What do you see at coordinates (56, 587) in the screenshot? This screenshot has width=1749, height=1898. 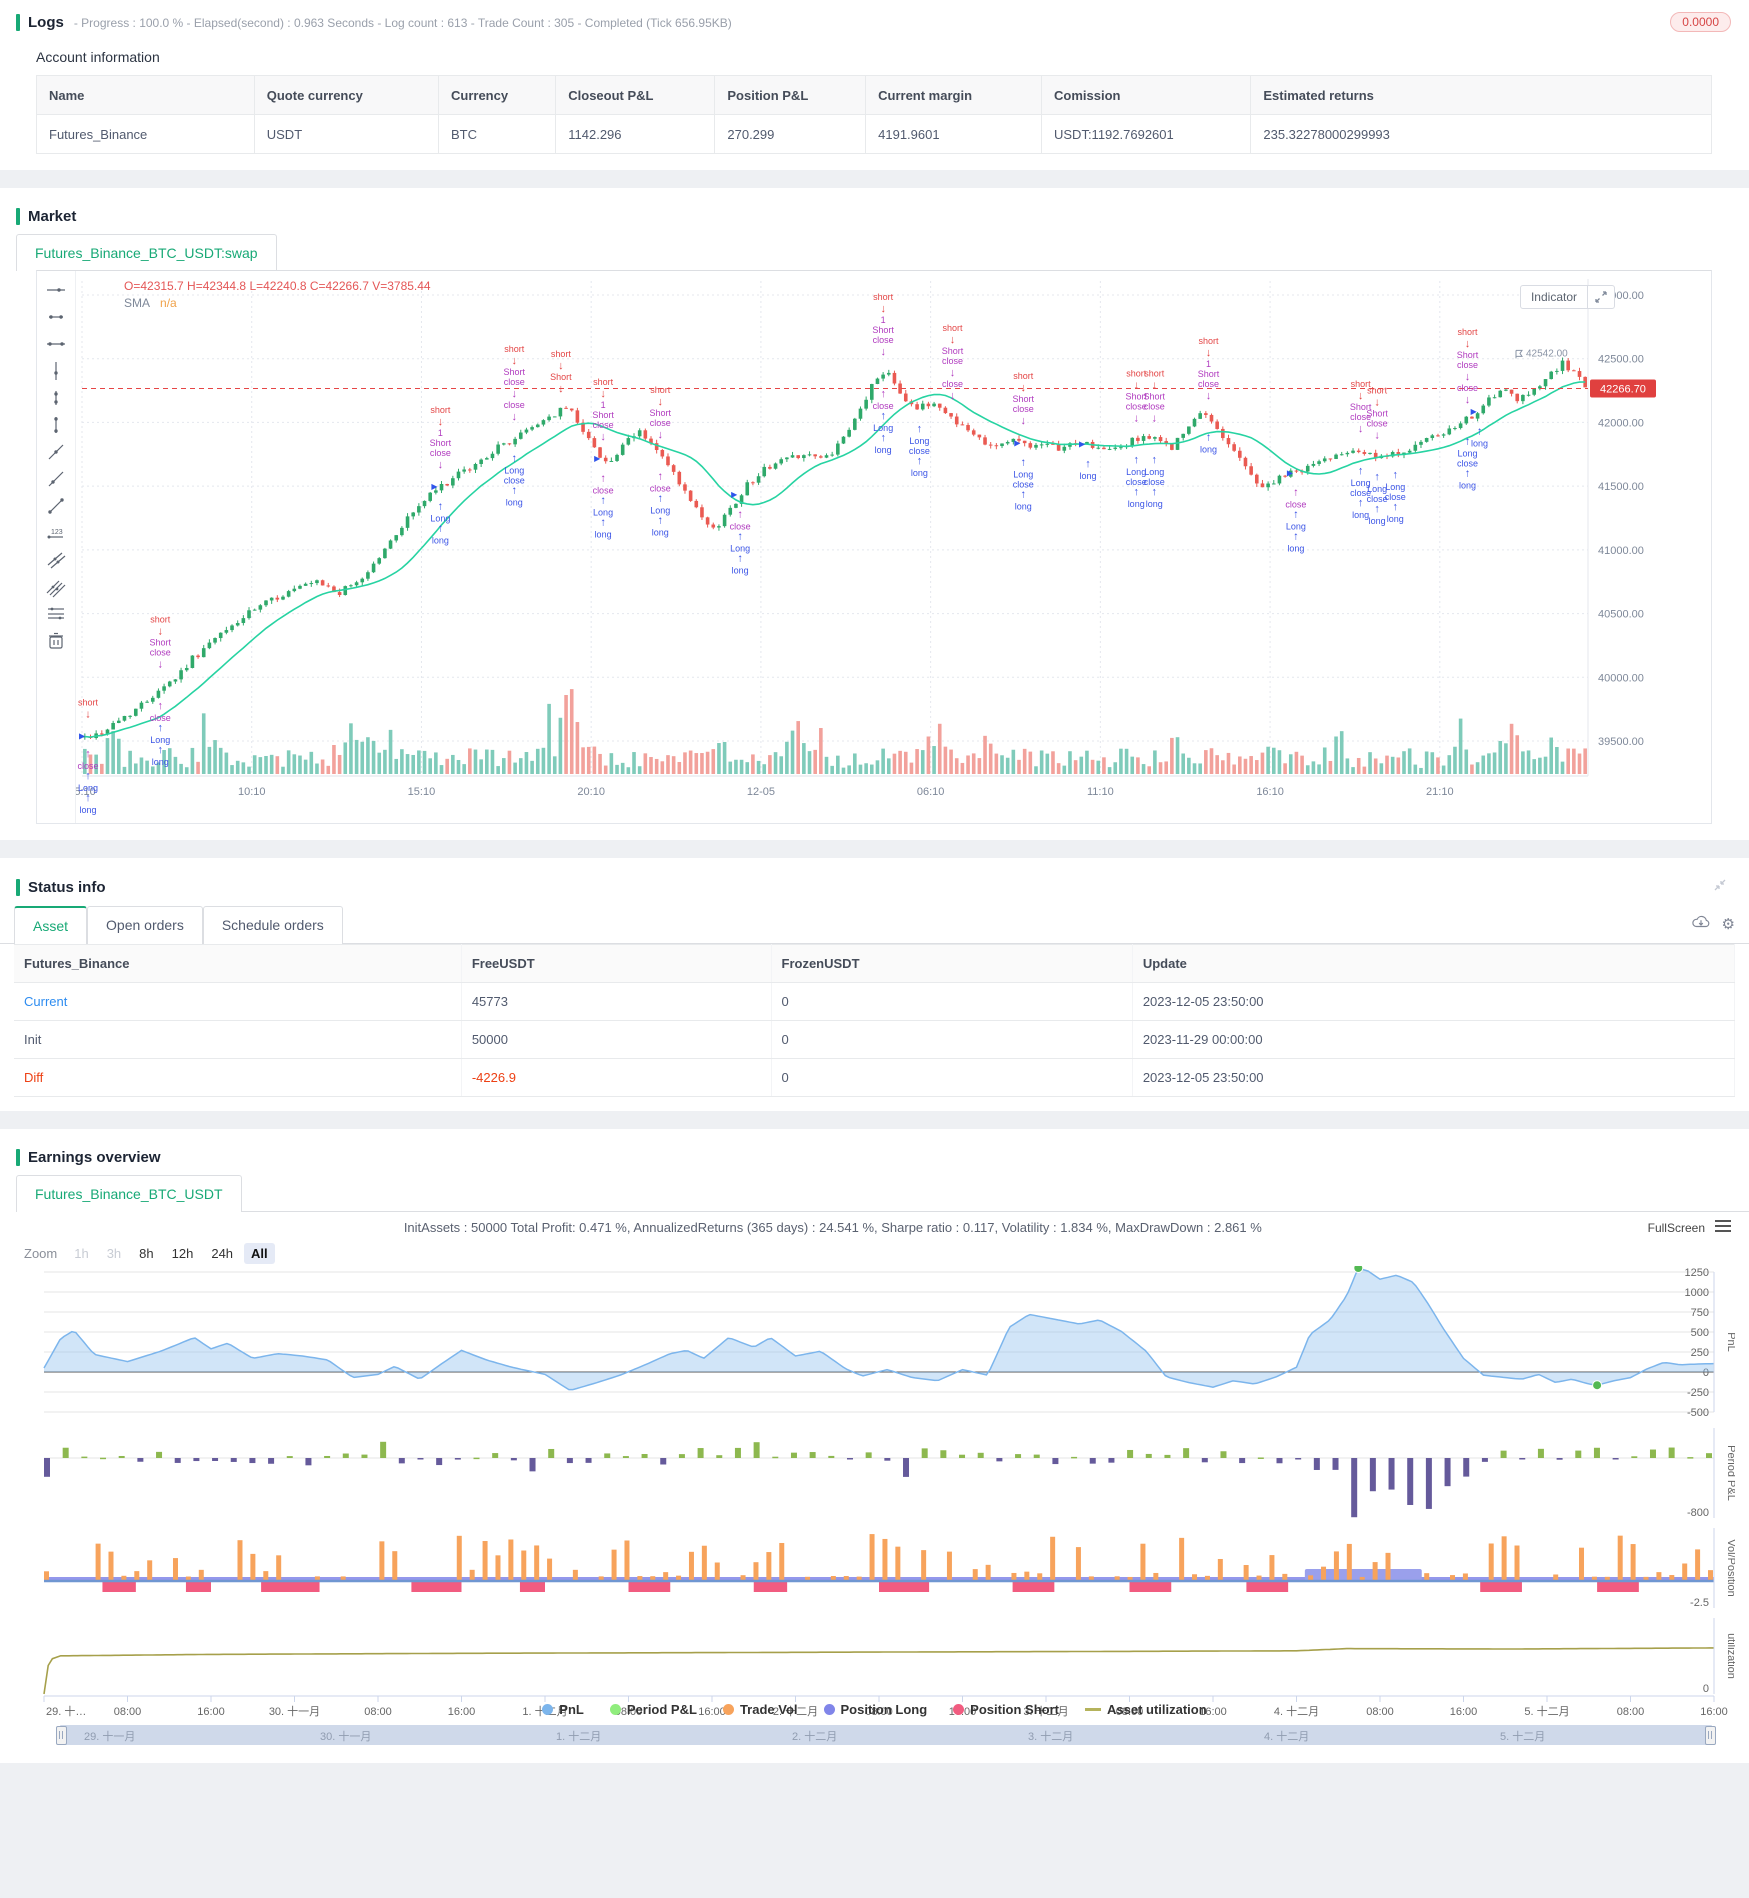 I see `pitchfork-icon` at bounding box center [56, 587].